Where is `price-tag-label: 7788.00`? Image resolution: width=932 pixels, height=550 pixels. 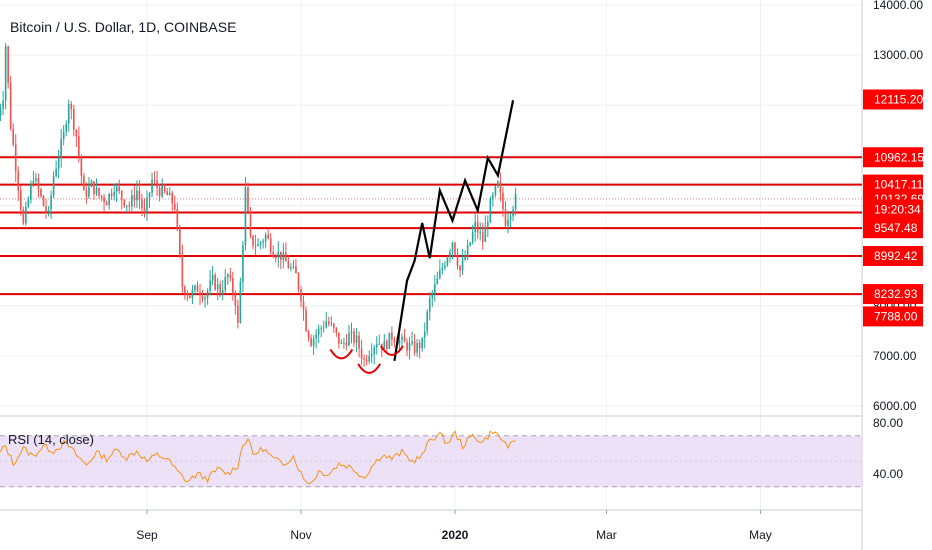
price-tag-label: 7788.00 is located at coordinates (896, 316).